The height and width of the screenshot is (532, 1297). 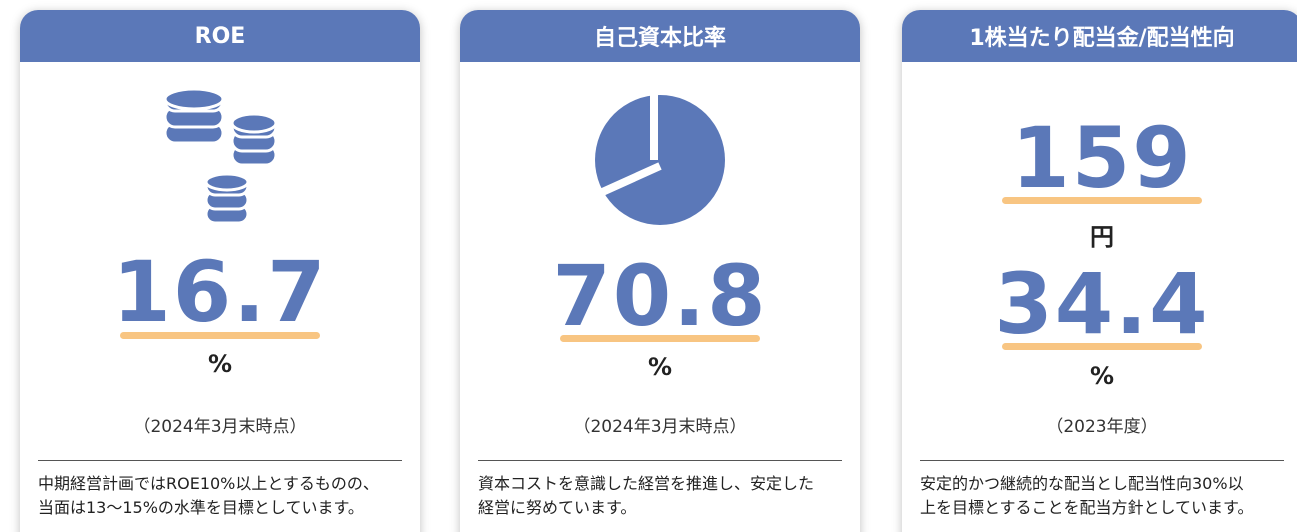 What do you see at coordinates (1099, 36) in the screenshot?
I see `card-title: 1株当たり配当金/配当性向` at bounding box center [1099, 36].